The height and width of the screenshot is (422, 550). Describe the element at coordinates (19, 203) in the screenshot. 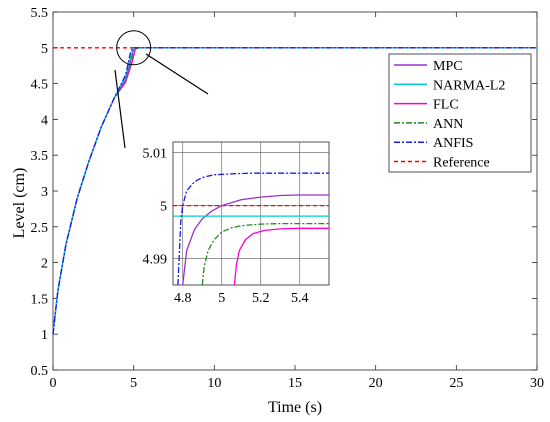

I see `y-axis-label: Level (cm)` at that location.